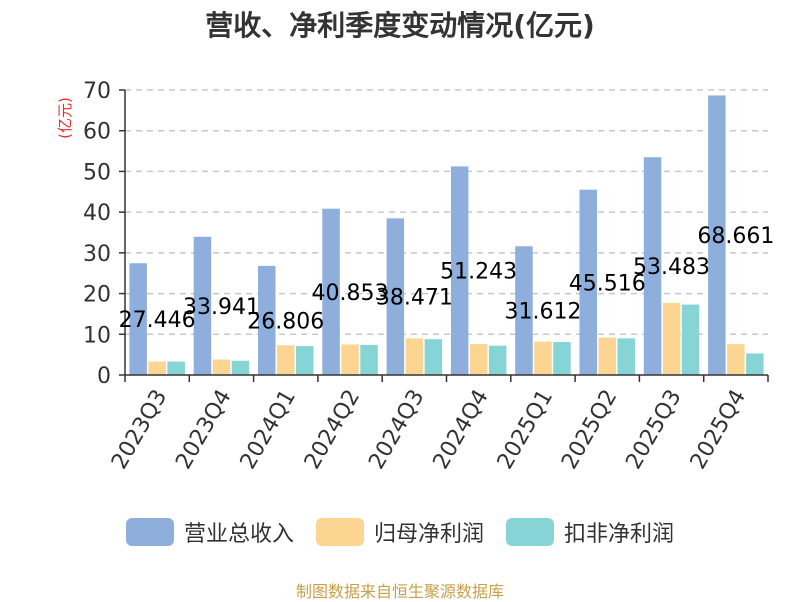 The image size is (800, 602). What do you see at coordinates (607, 283) in the screenshot?
I see `data-label: 45.516` at bounding box center [607, 283].